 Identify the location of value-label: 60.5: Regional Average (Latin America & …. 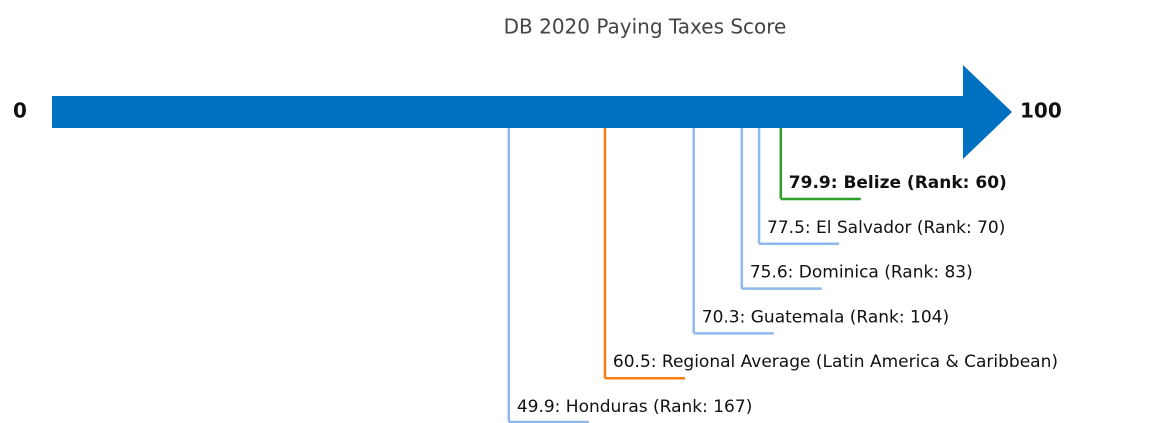
(835, 362).